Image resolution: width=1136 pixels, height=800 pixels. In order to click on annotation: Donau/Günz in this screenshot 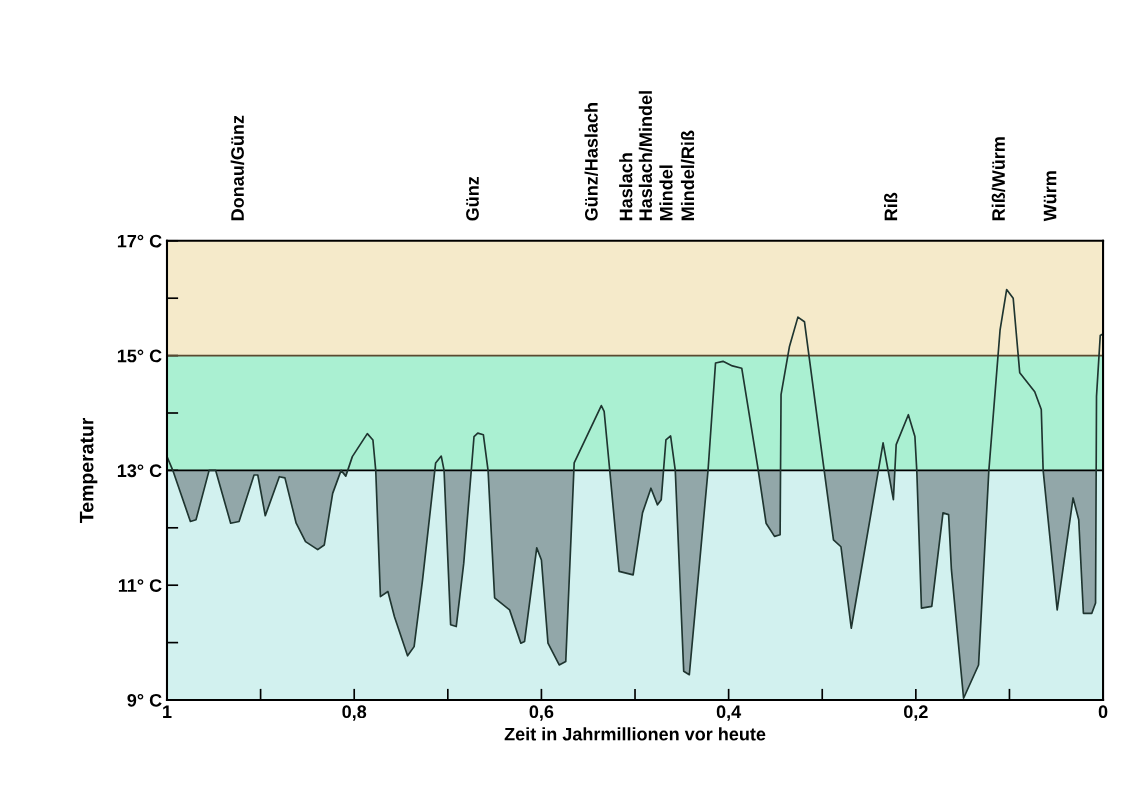, I will do `click(237, 168)`.